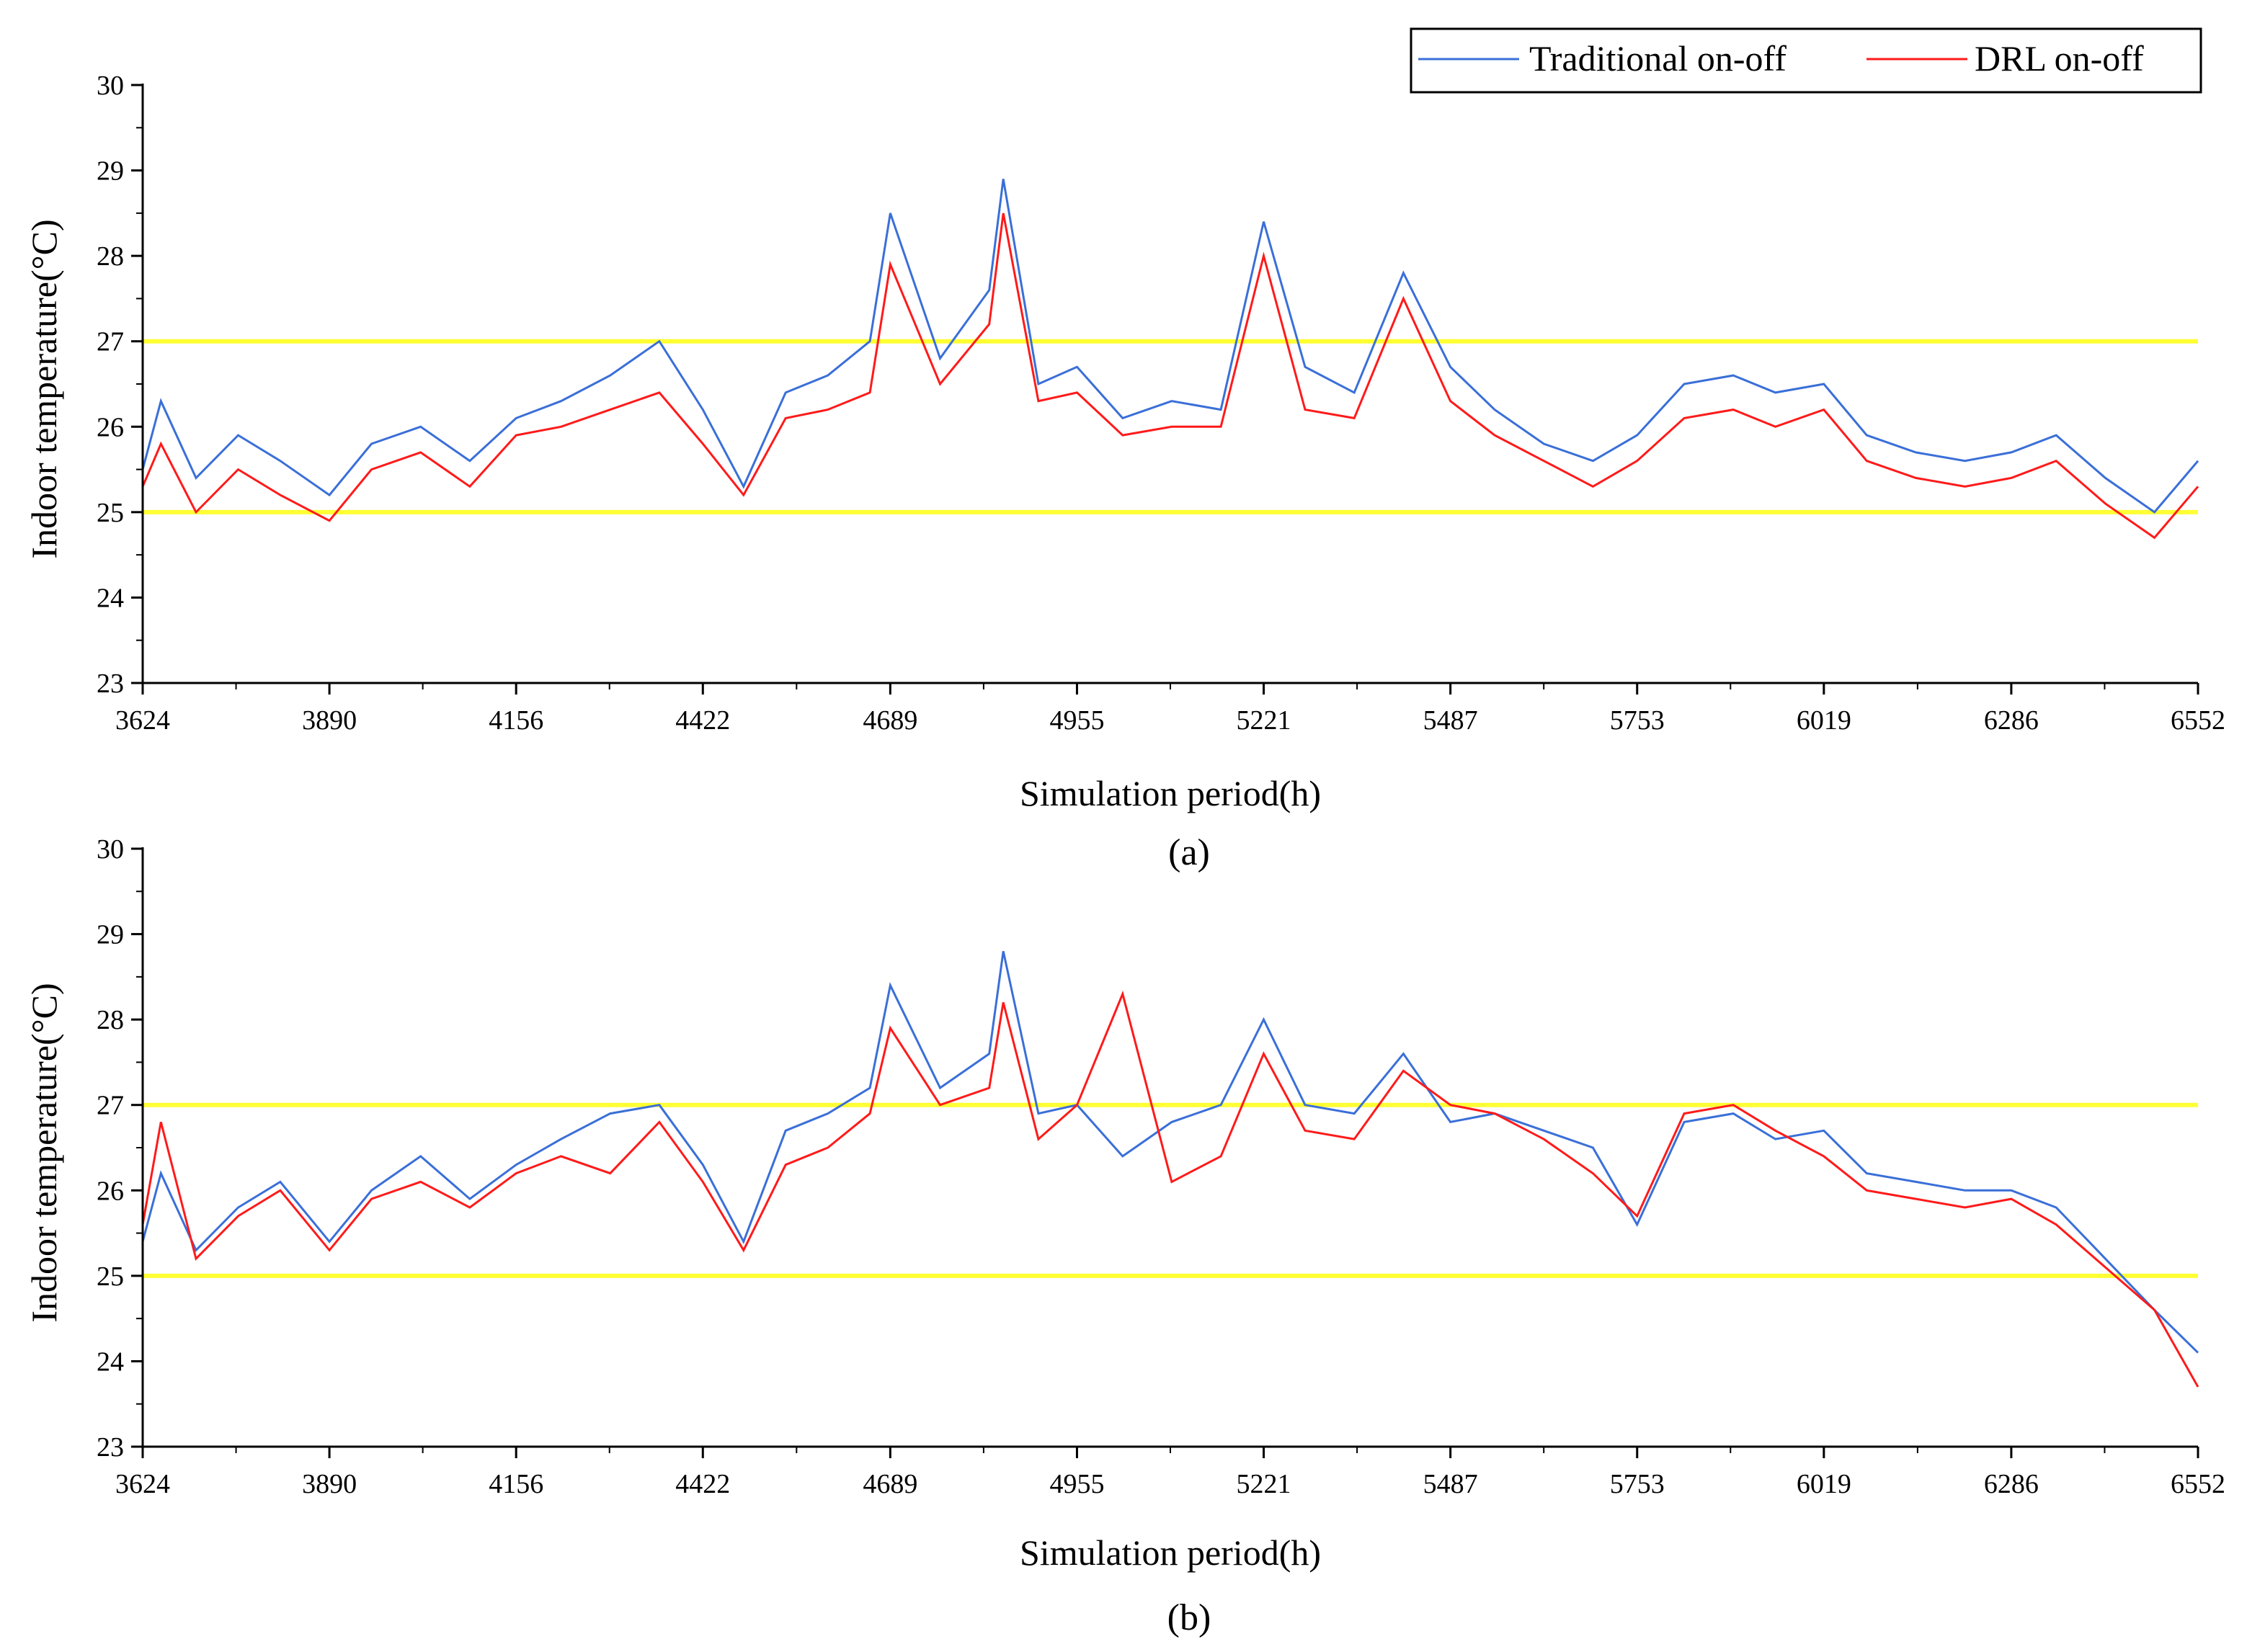  What do you see at coordinates (2059, 59) in the screenshot?
I see `legend-drl-label: DRL on-off` at bounding box center [2059, 59].